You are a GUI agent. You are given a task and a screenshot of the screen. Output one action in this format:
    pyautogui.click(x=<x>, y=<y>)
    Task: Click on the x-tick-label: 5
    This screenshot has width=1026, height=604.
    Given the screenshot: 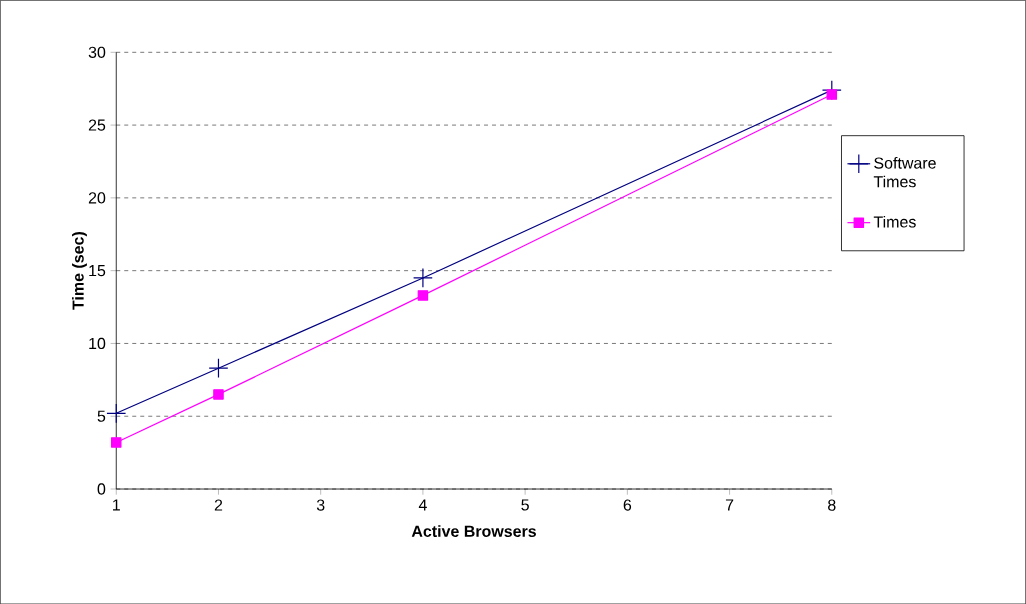 What is the action you would take?
    pyautogui.click(x=525, y=505)
    